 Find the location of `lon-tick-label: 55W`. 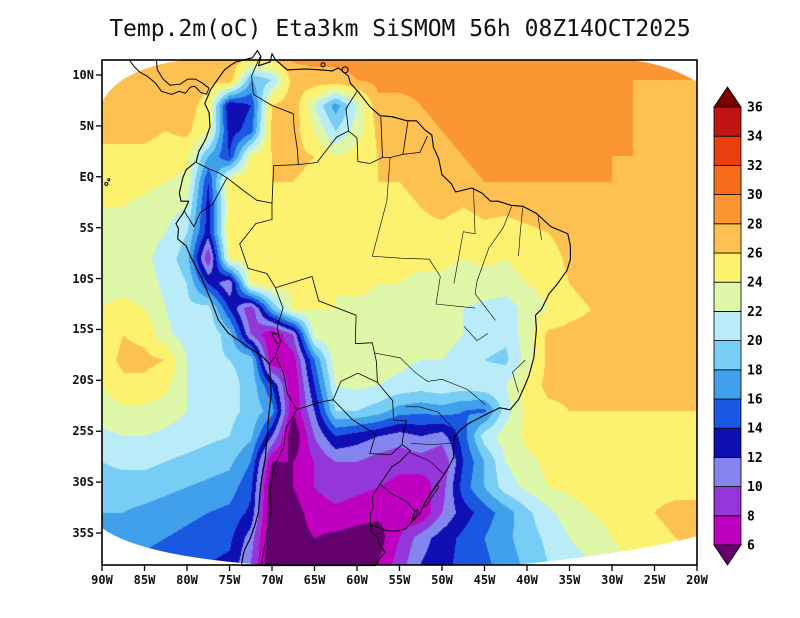

lon-tick-label: 55W is located at coordinates (399, 580).